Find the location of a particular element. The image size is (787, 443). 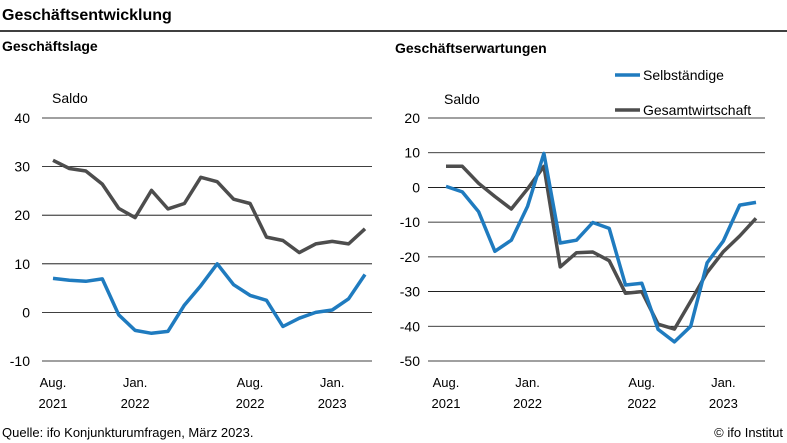

chart-1-ytick-label: 0 is located at coordinates (26, 312).